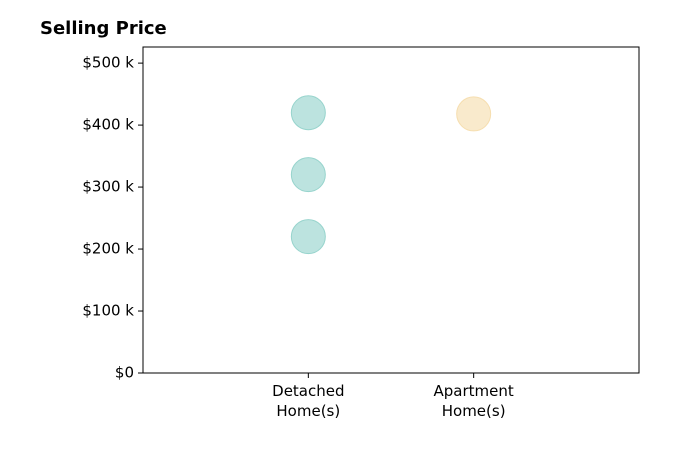 The image size is (679, 462). What do you see at coordinates (108, 311) in the screenshot?
I see `y-tick-label: $100 k` at bounding box center [108, 311].